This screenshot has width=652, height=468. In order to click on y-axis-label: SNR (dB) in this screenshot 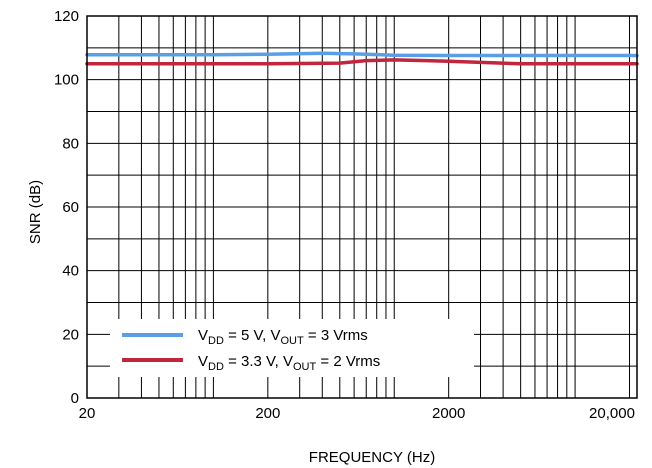, I will do `click(35, 212)`.